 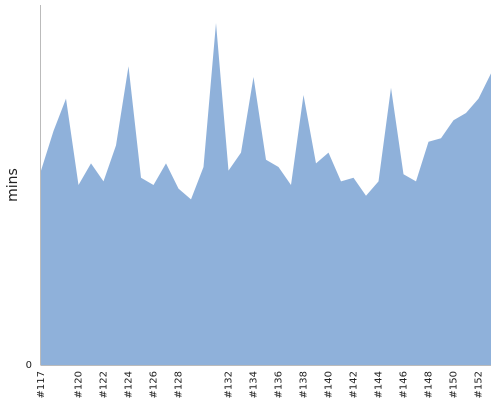 I want to click on x-tick-label: #146, so click(x=404, y=384).